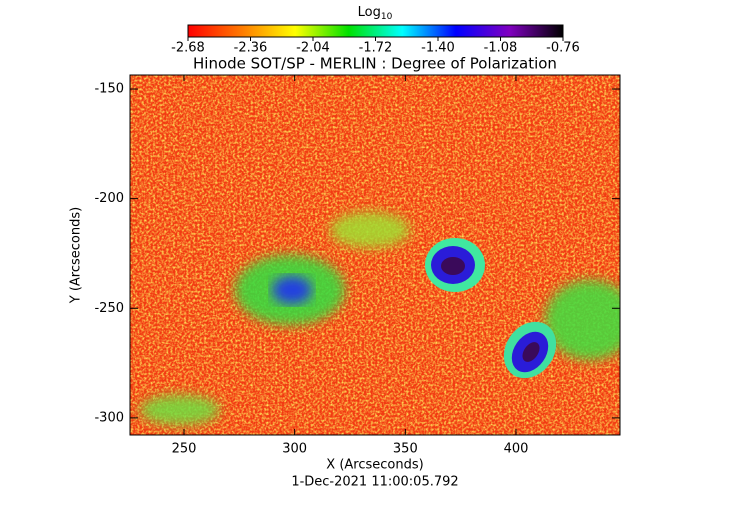 This screenshot has height=512, width=750. What do you see at coordinates (294, 449) in the screenshot?
I see `x-tick-label: 300` at bounding box center [294, 449].